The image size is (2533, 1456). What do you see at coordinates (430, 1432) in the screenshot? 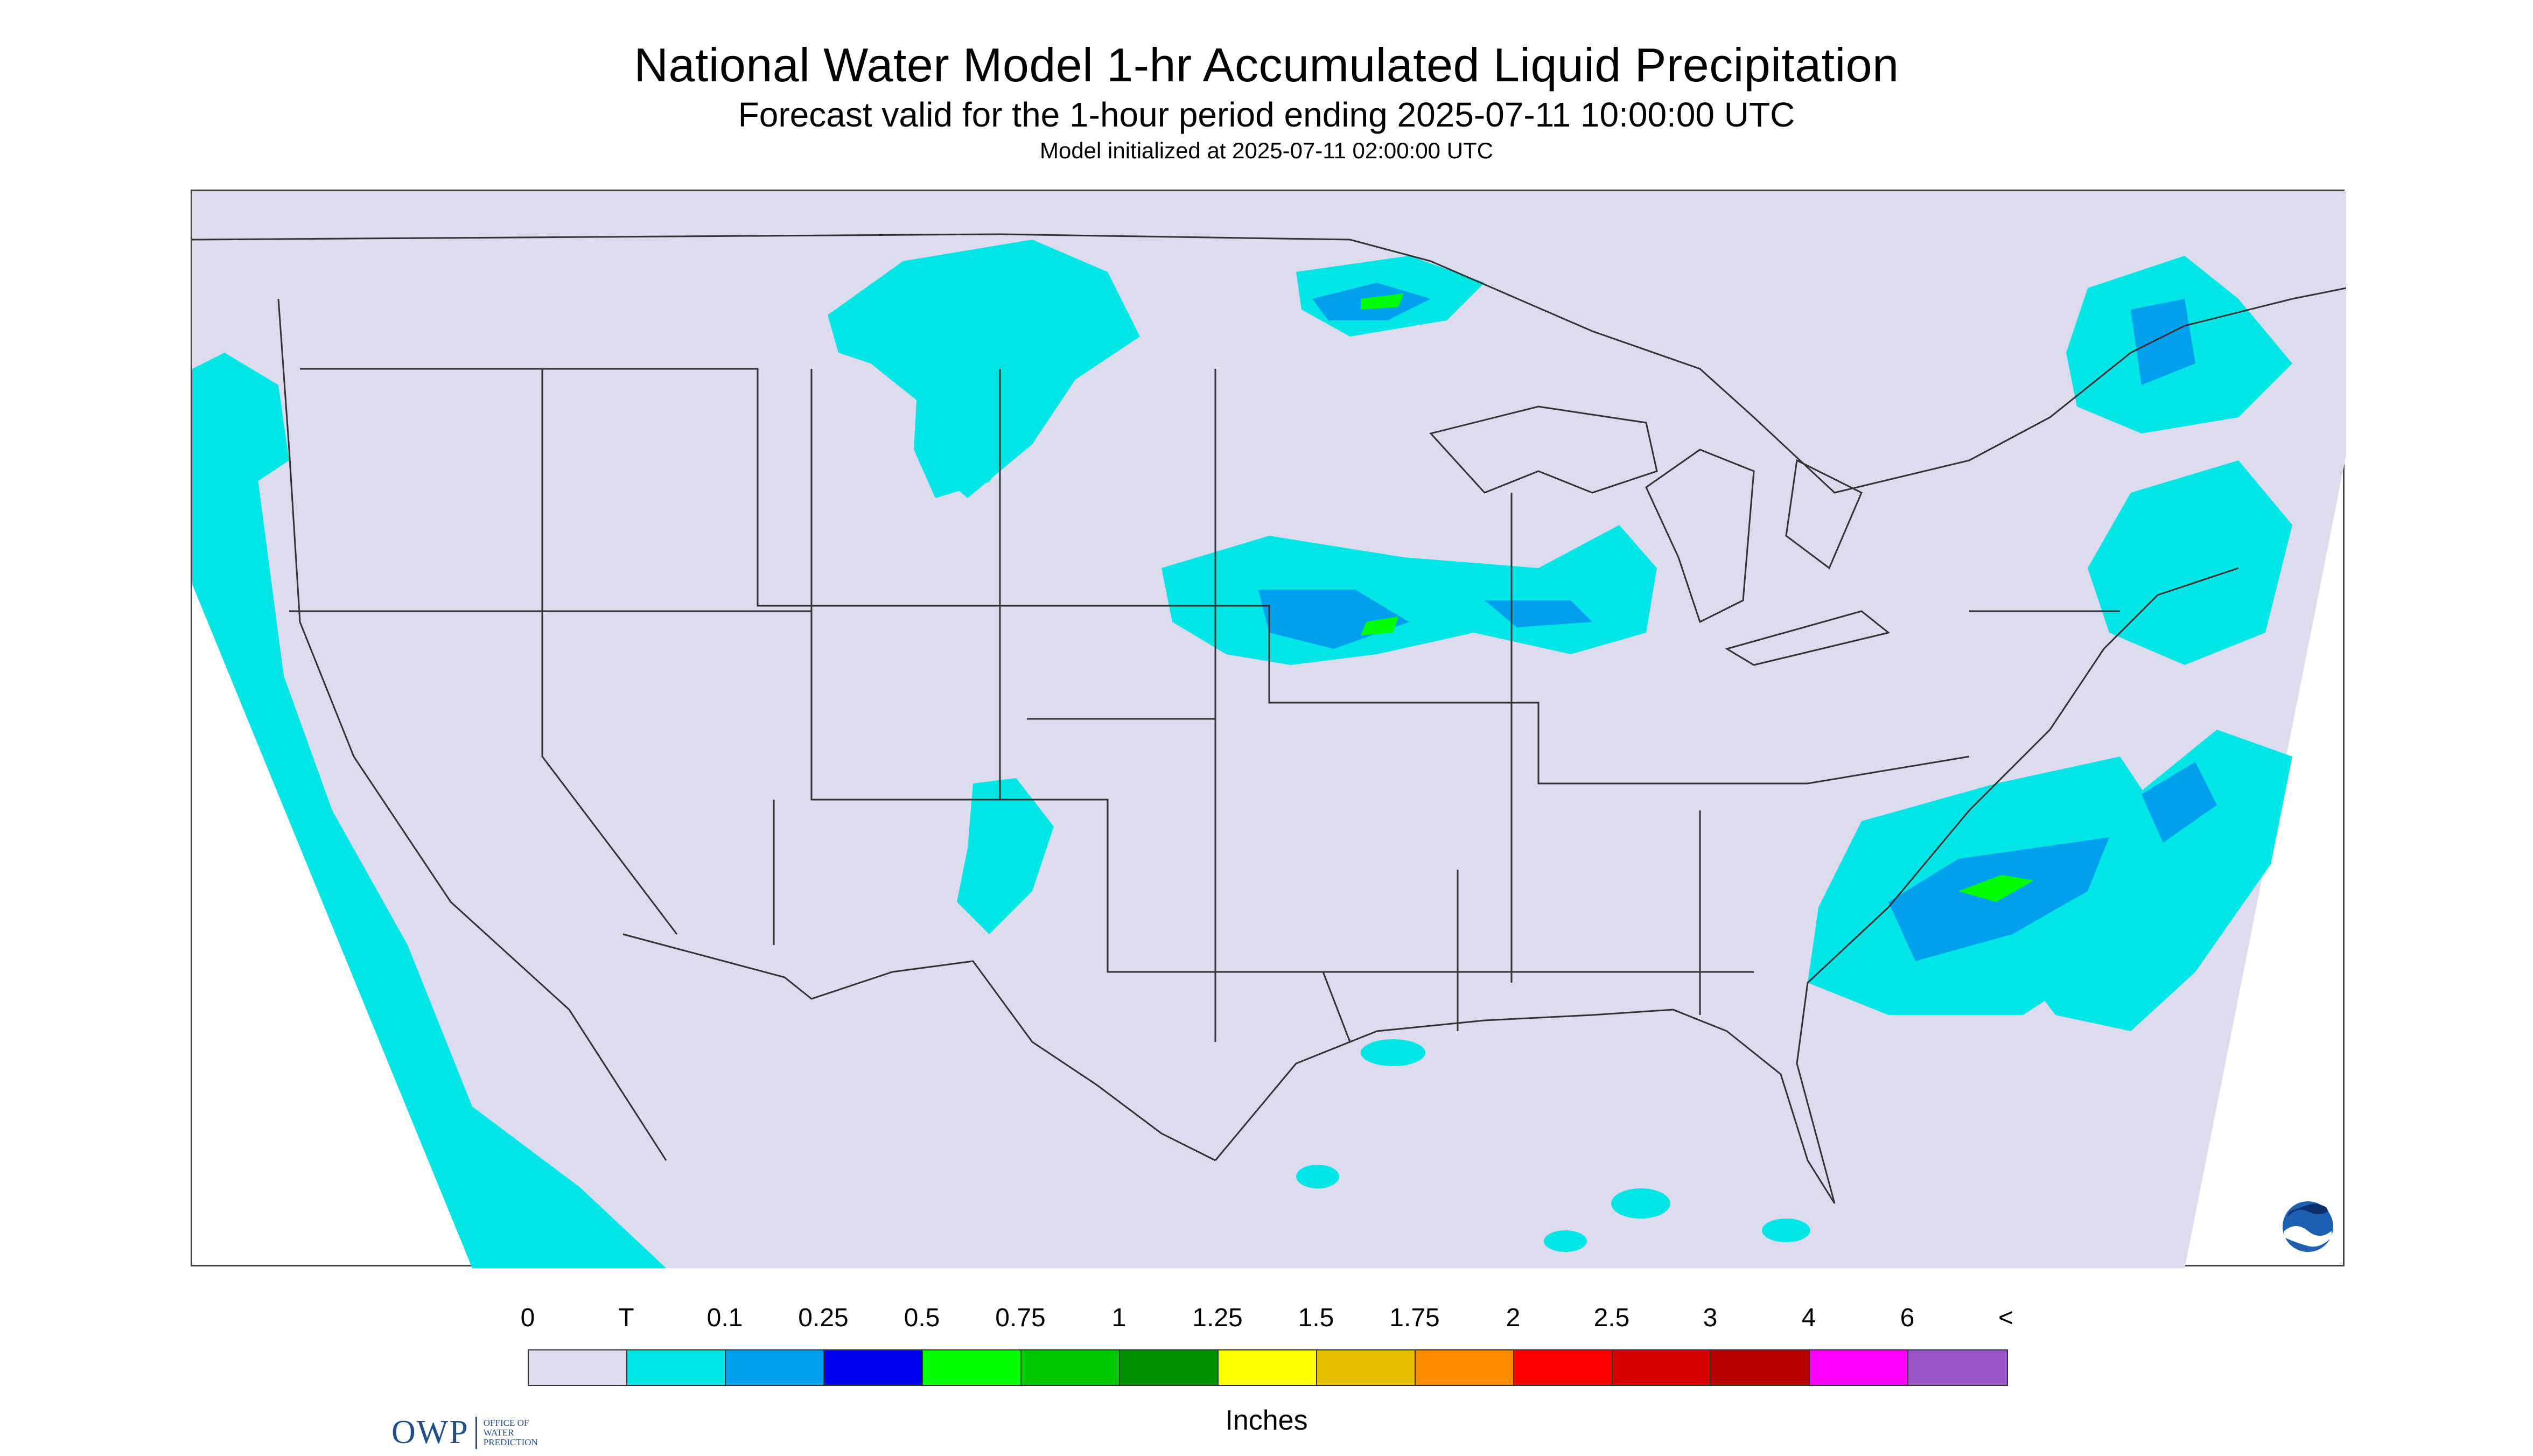
I see `owp-logo-mark: OWP` at bounding box center [430, 1432].